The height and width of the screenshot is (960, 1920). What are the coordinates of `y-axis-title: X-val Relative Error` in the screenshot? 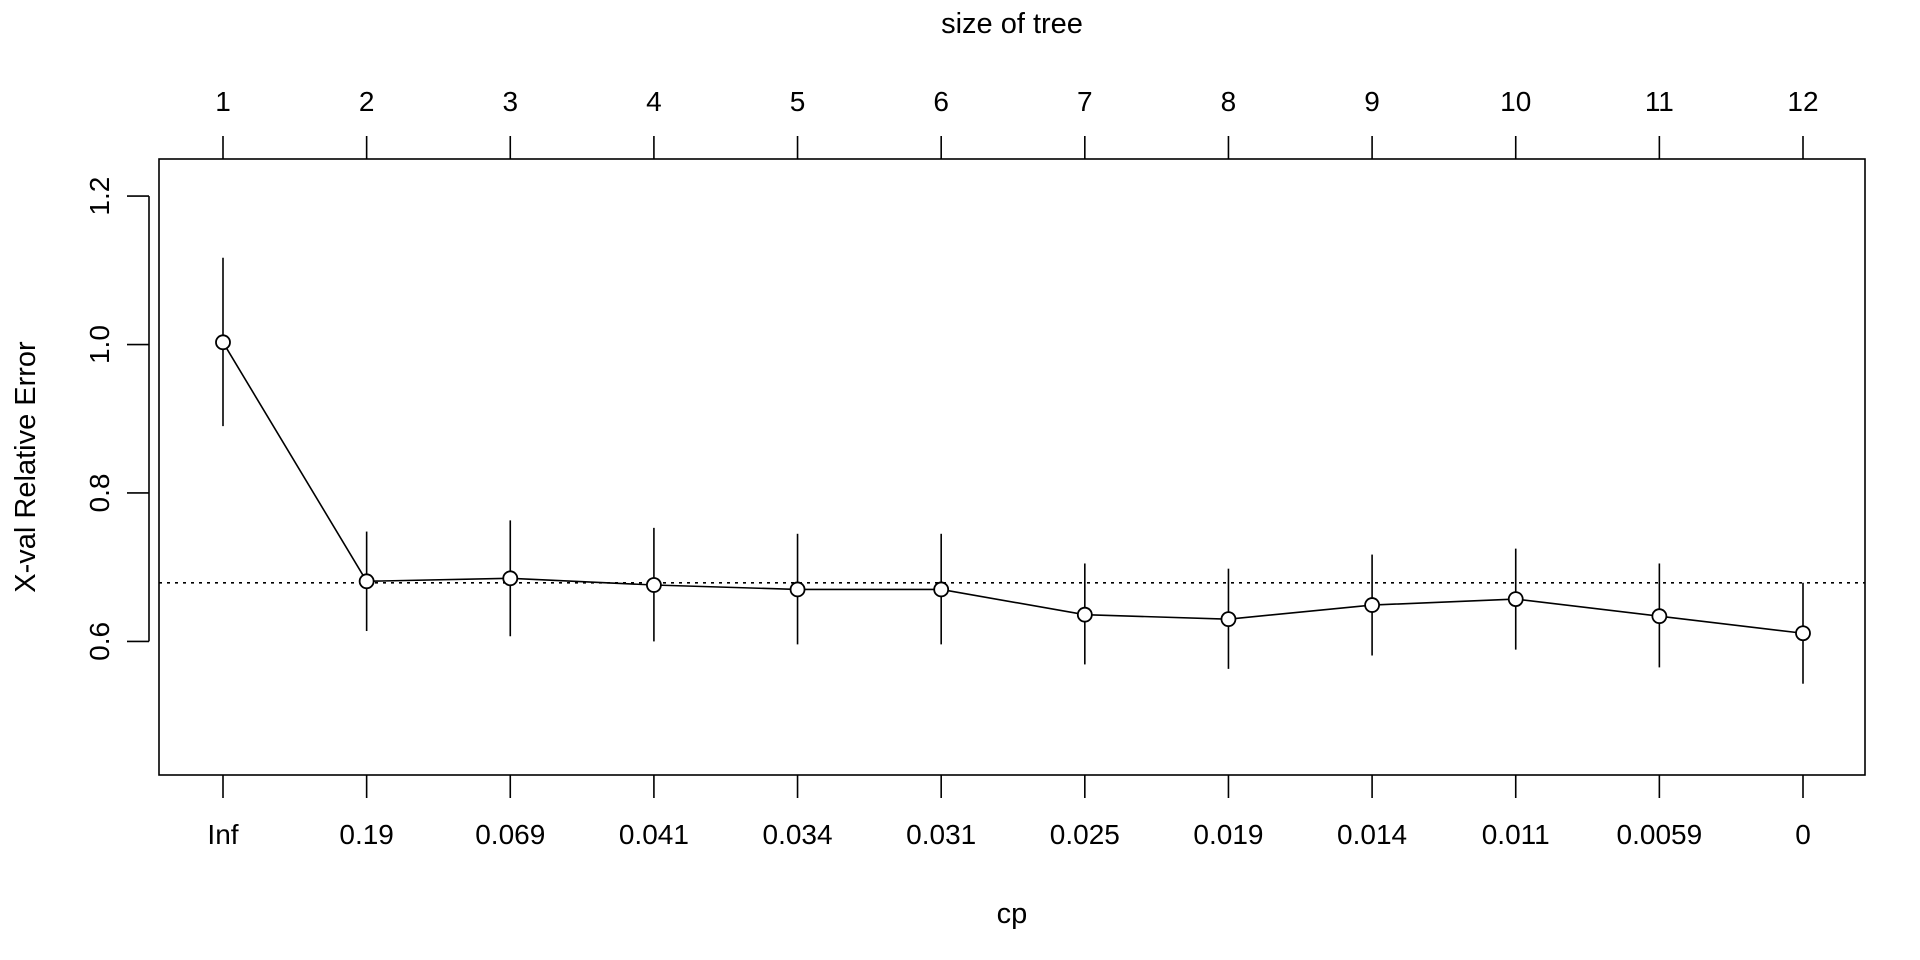 It's located at (26, 467).